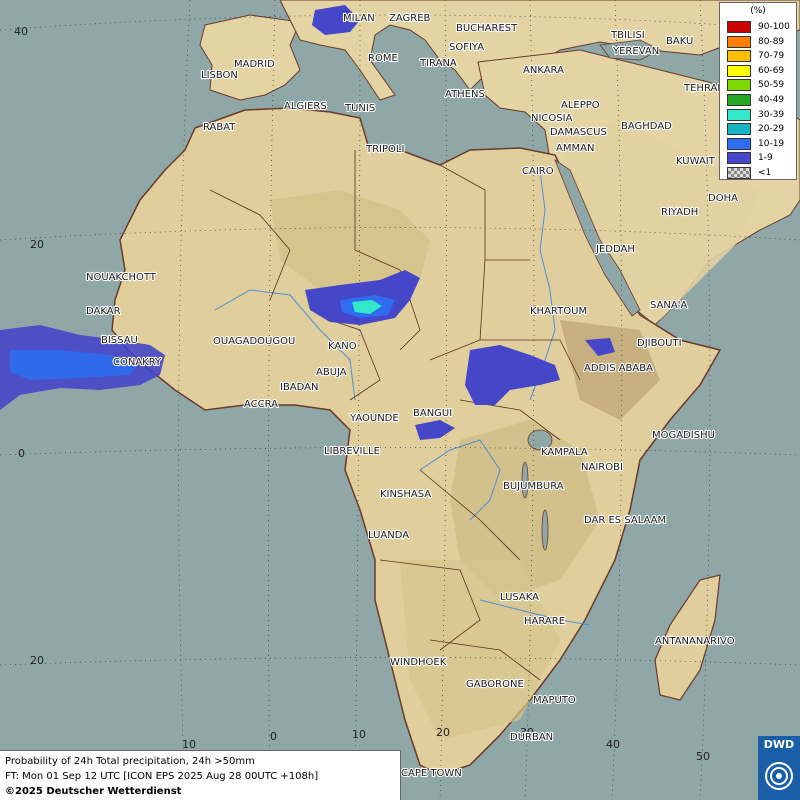 This screenshot has width=800, height=800. Describe the element at coordinates (466, 47) in the screenshot. I see `city-label: SOFIYA` at that location.